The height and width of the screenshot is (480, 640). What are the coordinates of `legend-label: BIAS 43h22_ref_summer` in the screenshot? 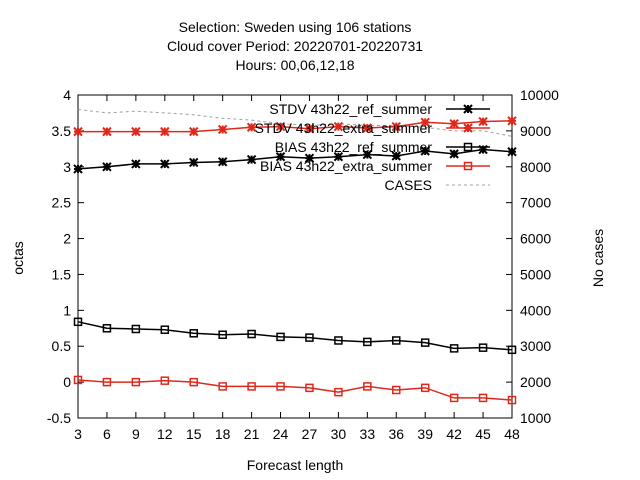 It's located at (354, 147).